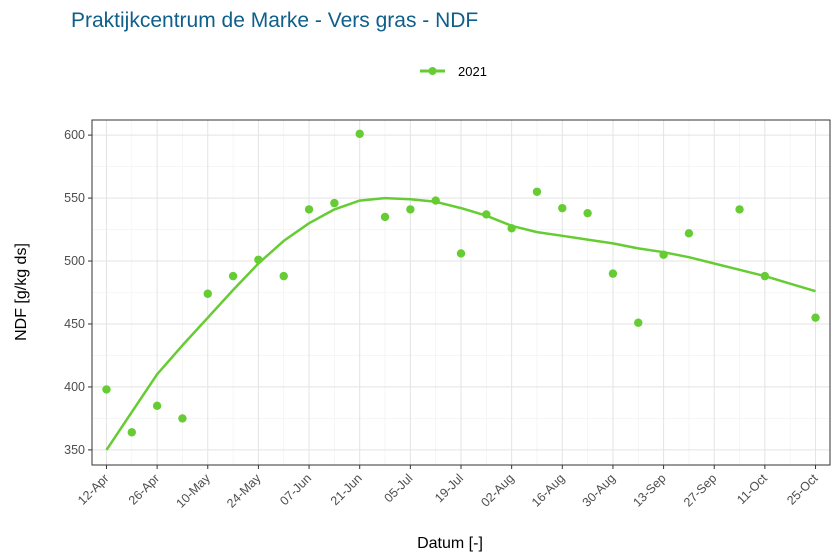 The height and width of the screenshot is (560, 840). I want to click on legend-marker, so click(432, 71).